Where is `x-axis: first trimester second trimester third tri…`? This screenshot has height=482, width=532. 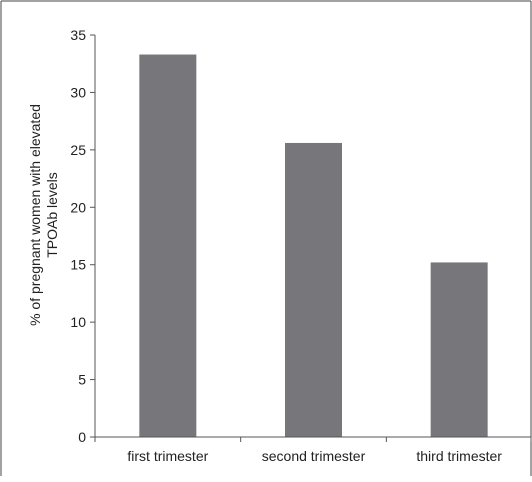 x-axis: first trimester second trimester third tri… is located at coordinates (313, 450).